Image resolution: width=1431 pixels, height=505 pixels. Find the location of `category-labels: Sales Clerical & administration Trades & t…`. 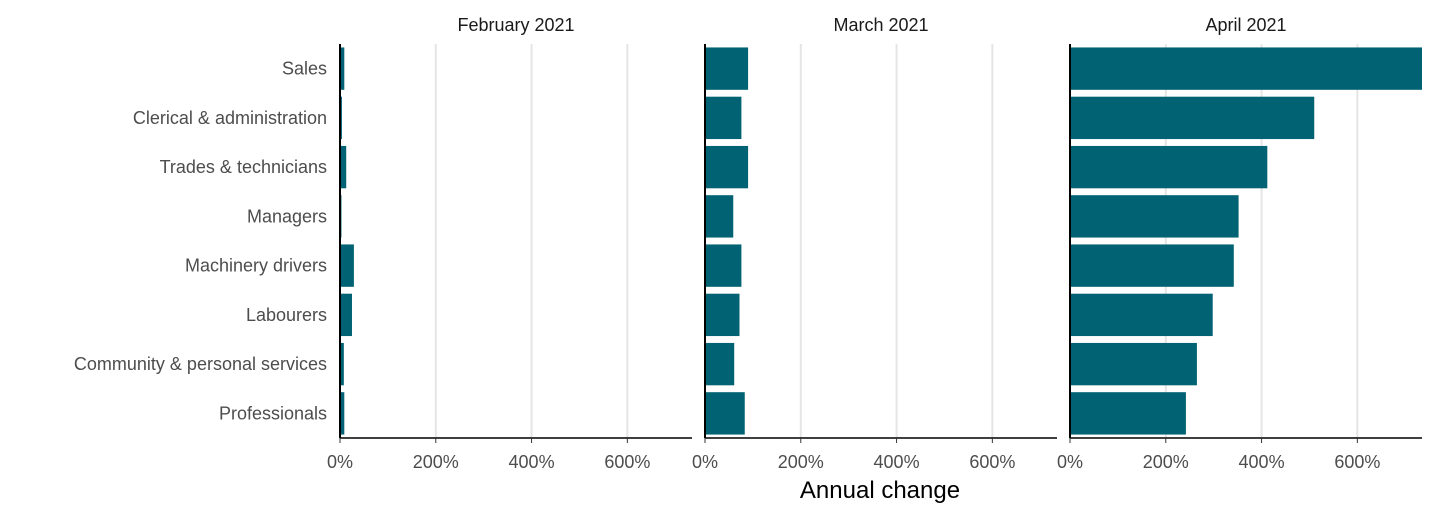

category-labels: Sales Clerical & administration Trades & t… is located at coordinates (200, 241).